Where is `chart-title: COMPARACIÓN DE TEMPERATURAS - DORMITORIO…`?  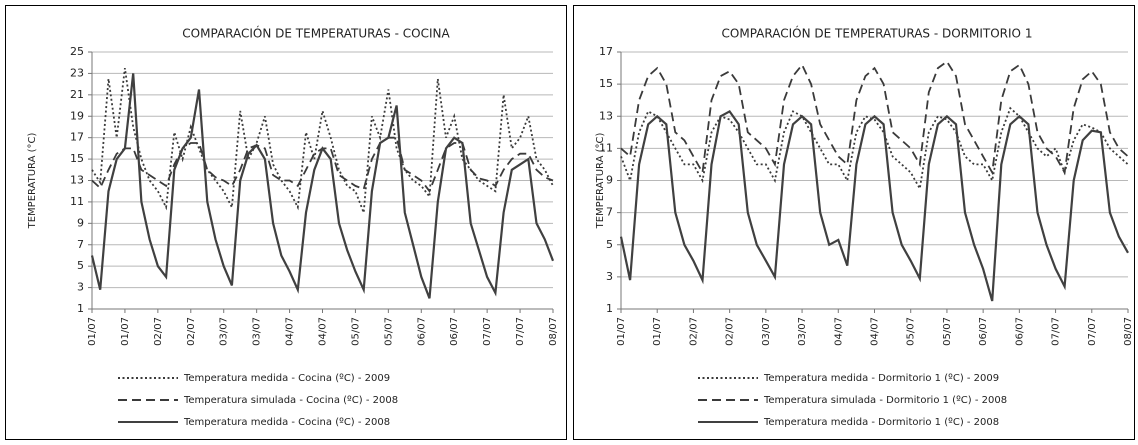
chart-title: COMPARACIÓN DE TEMPERATURAS - DORMITORIO… is located at coordinates (877, 33).